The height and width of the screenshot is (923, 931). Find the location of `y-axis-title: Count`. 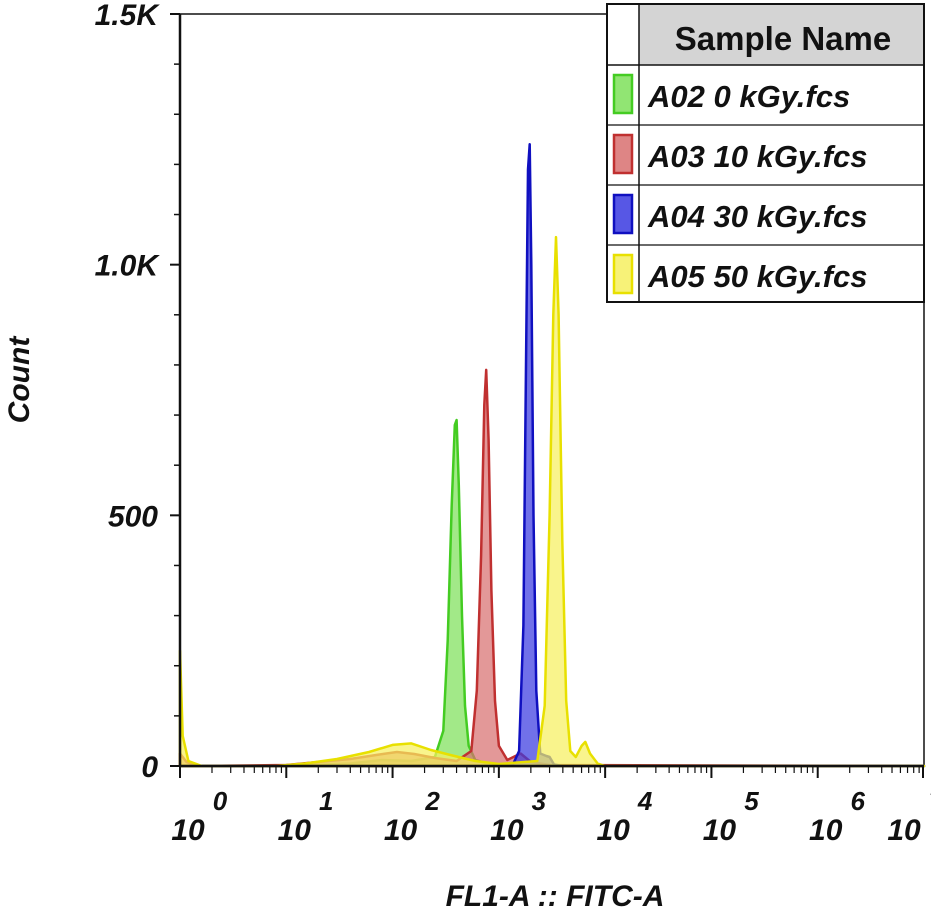

y-axis-title: Count is located at coordinates (19, 379).